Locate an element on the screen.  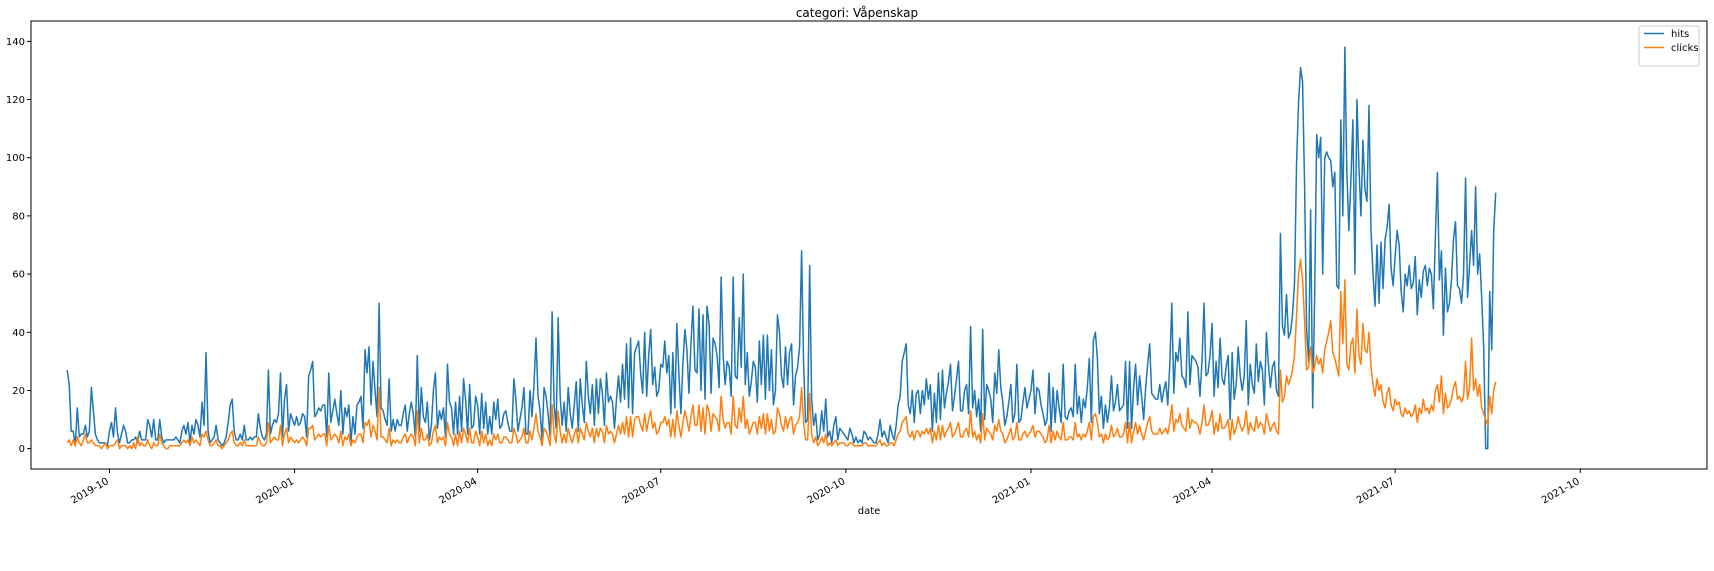
x-axis-label: date is located at coordinates (869, 511).